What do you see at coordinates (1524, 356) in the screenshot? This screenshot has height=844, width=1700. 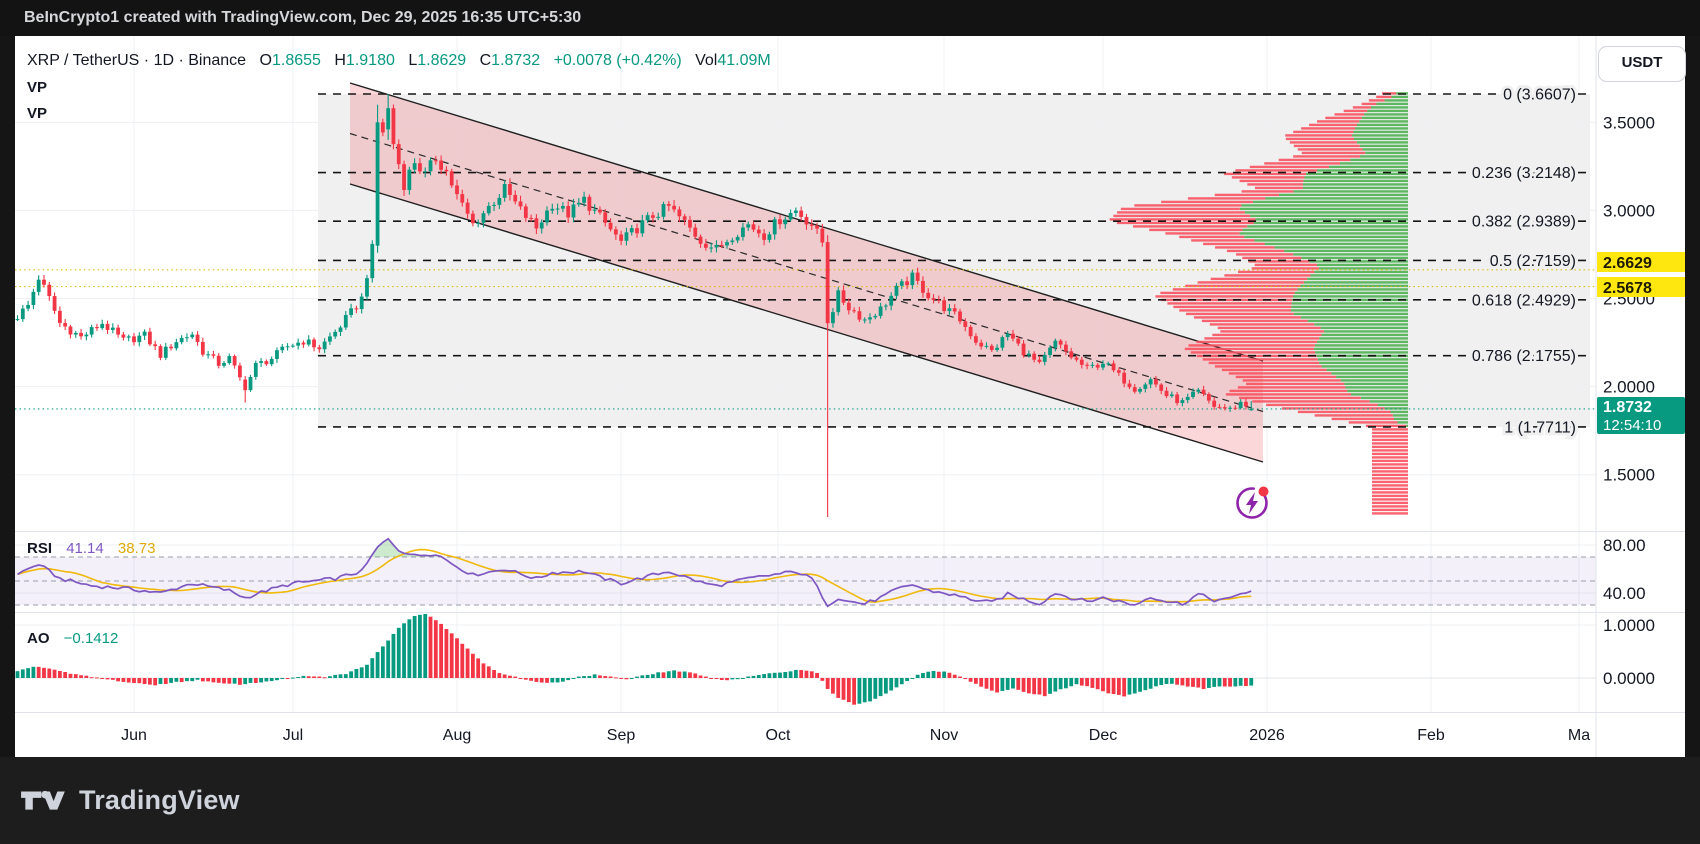 I see `fib-level-label: 0.786 (2.1755)` at bounding box center [1524, 356].